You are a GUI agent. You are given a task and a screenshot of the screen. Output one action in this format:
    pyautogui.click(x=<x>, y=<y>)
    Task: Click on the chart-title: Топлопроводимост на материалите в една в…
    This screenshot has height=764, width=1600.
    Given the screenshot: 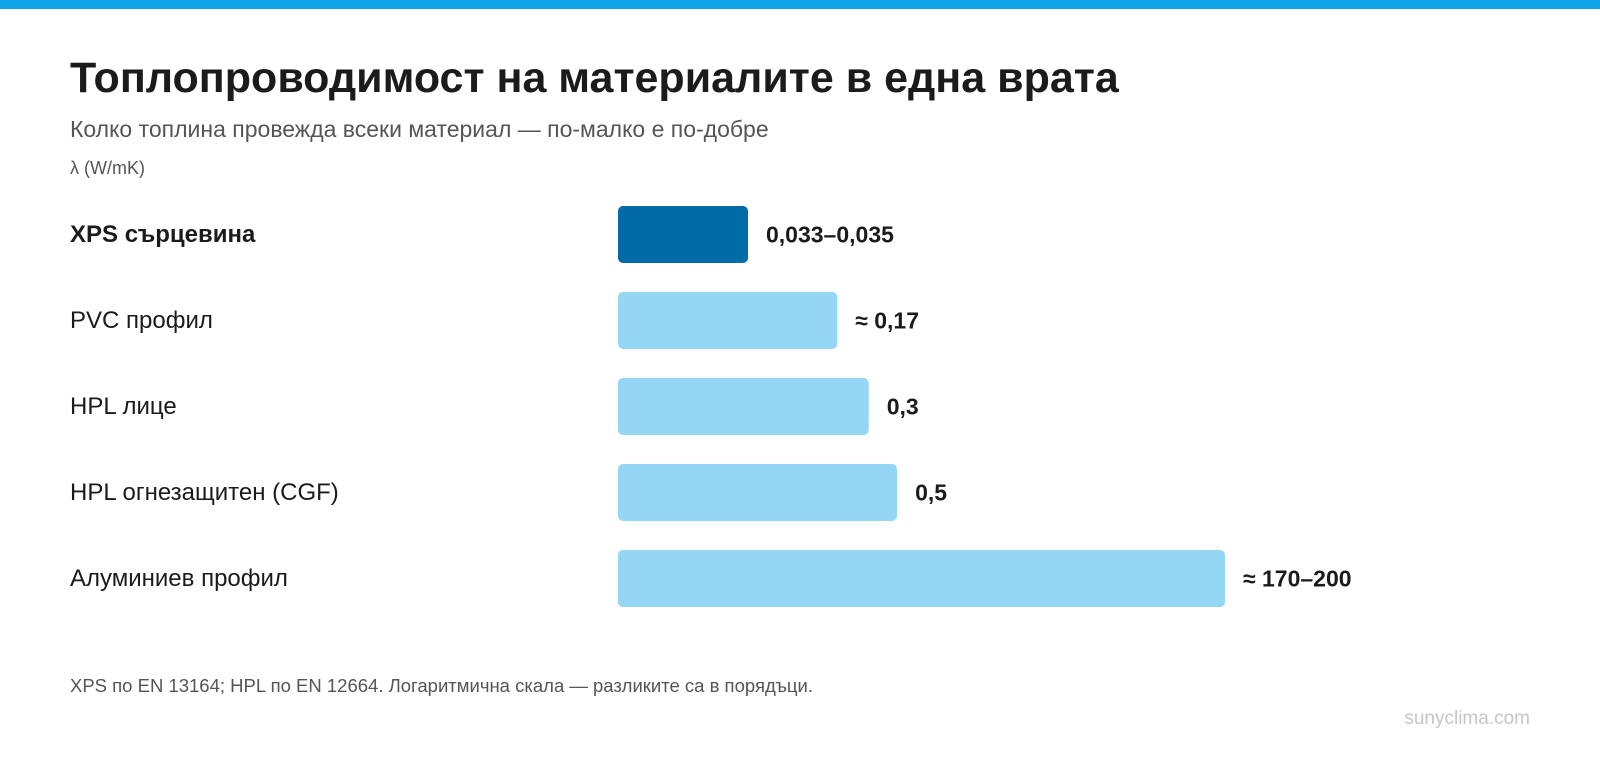 What is the action you would take?
    pyautogui.click(x=594, y=78)
    